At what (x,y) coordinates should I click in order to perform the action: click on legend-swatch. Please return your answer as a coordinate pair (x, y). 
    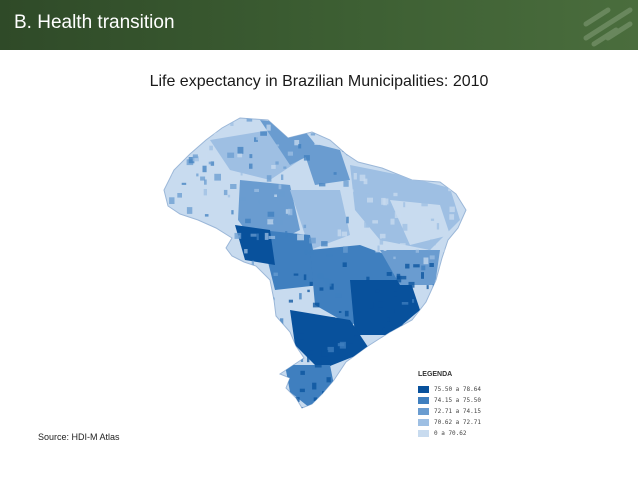
    Looking at the image, I should click on (423, 400).